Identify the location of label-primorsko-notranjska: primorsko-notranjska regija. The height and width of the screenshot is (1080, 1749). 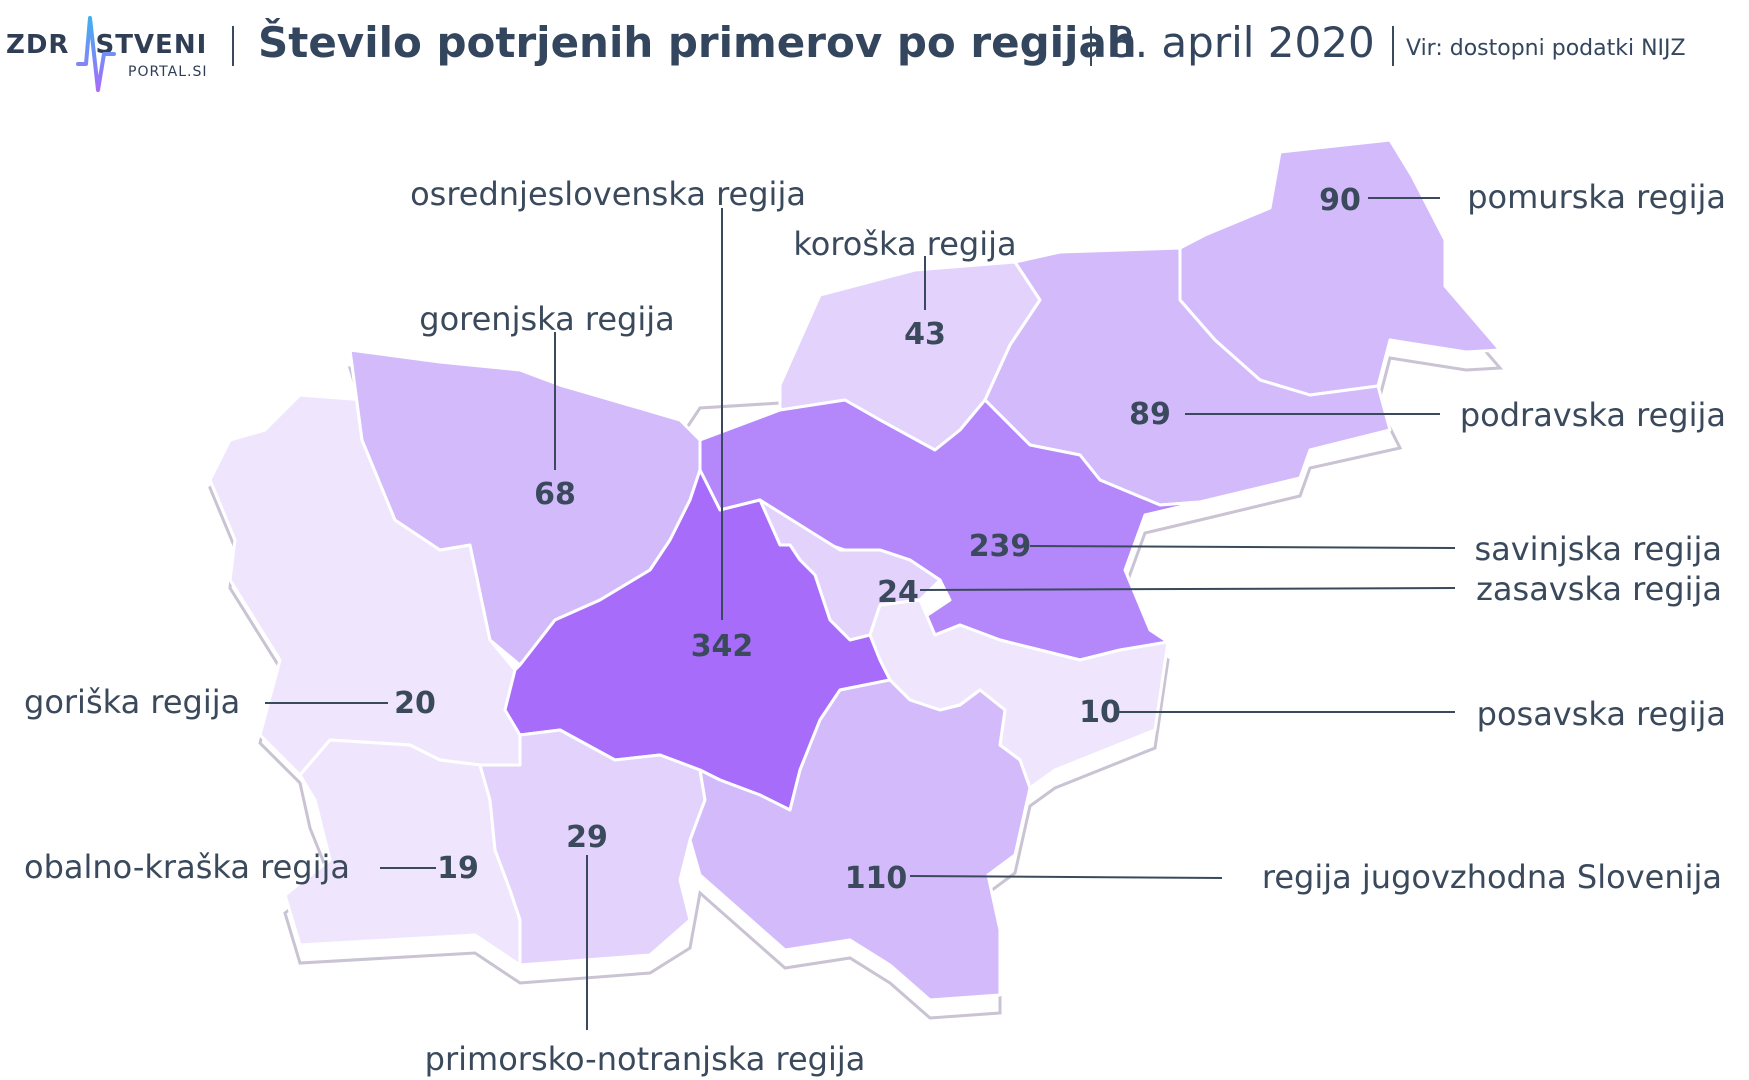
(645, 1059).